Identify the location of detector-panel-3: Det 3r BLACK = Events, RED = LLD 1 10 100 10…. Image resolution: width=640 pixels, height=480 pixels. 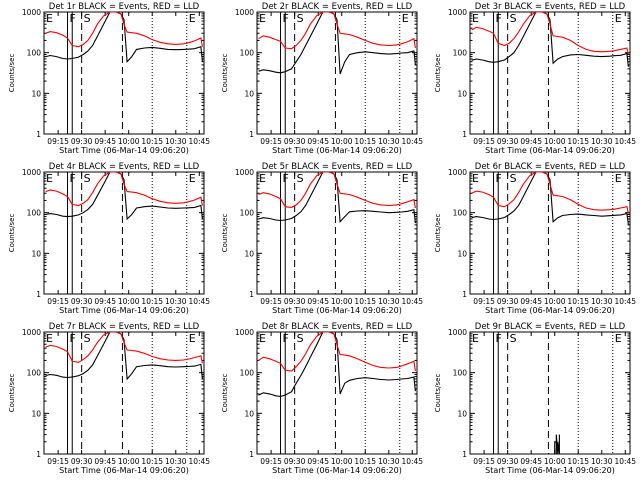
(532, 80).